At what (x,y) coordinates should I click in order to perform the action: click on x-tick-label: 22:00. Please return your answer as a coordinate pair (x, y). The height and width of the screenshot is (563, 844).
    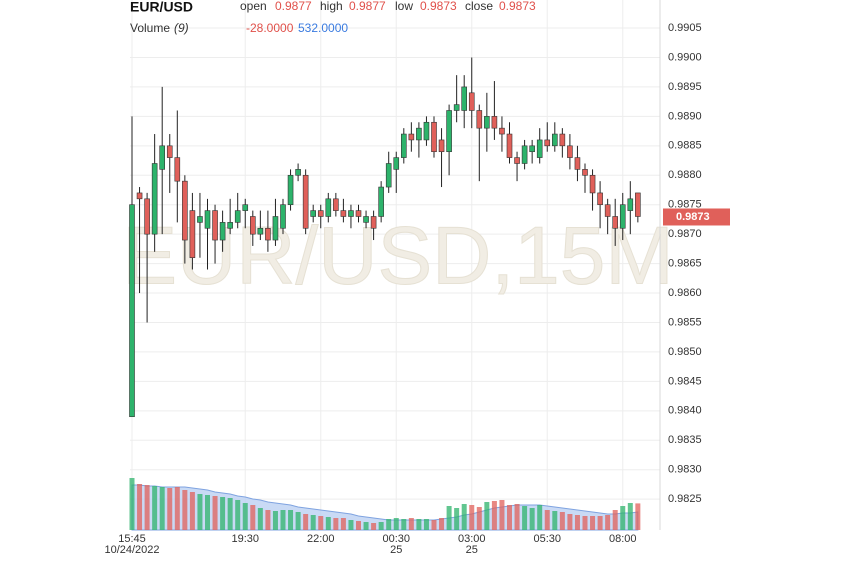
    Looking at the image, I should click on (321, 539).